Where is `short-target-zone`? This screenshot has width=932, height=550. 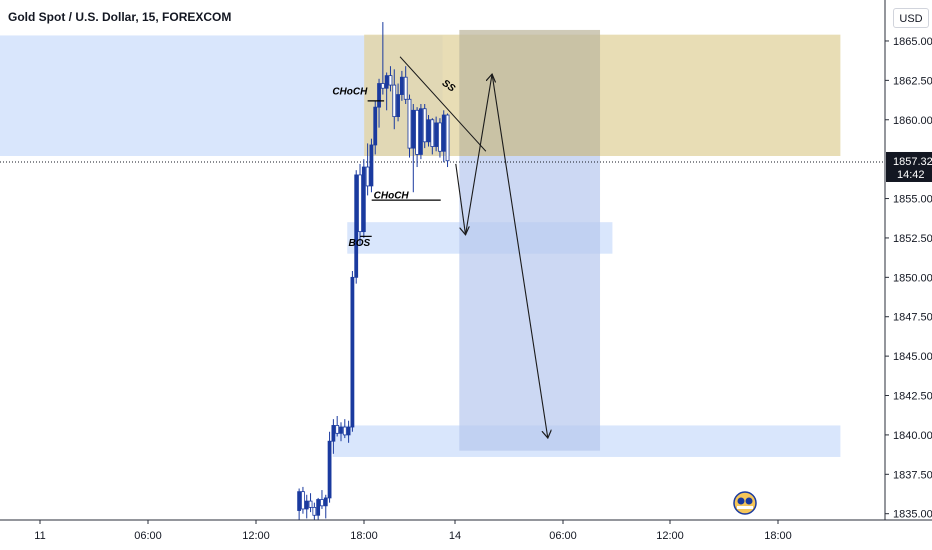 short-target-zone is located at coordinates (530, 303).